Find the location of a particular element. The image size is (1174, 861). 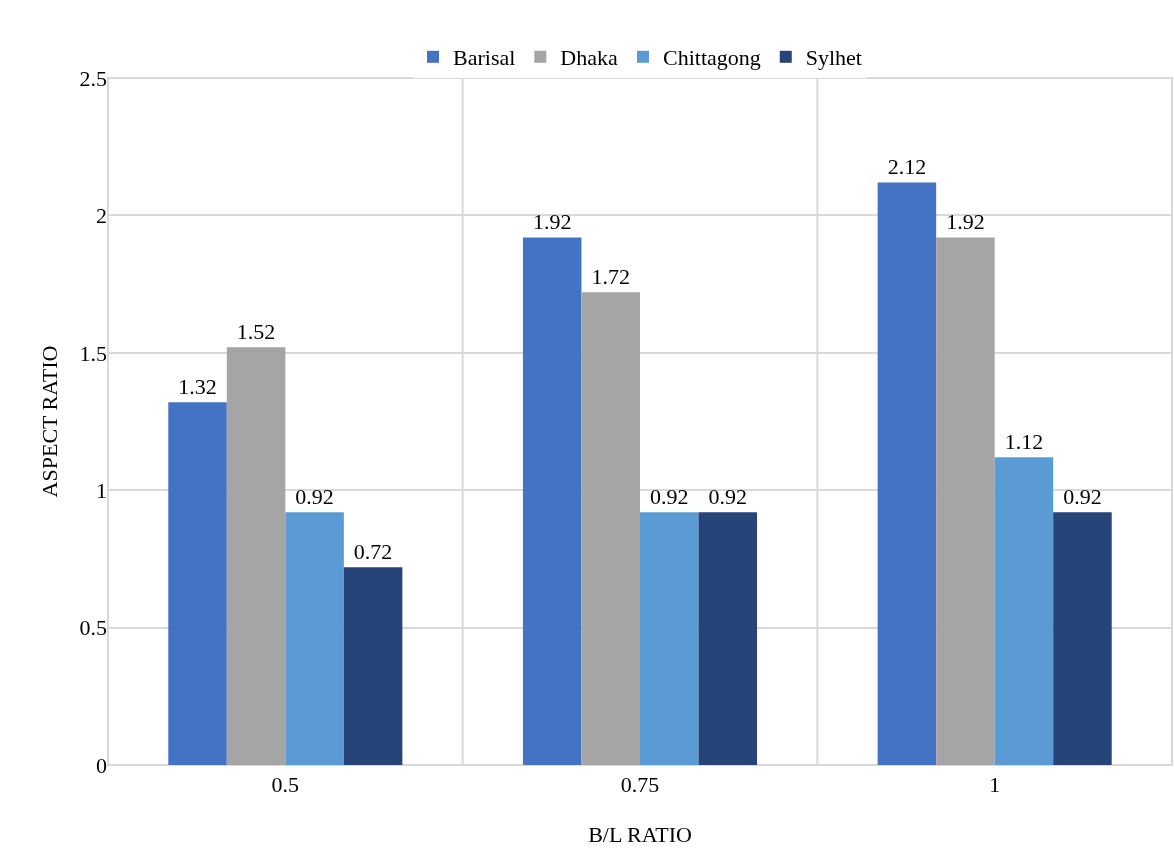

y-axis-title: ASPECT RATIO is located at coordinates (50, 421).